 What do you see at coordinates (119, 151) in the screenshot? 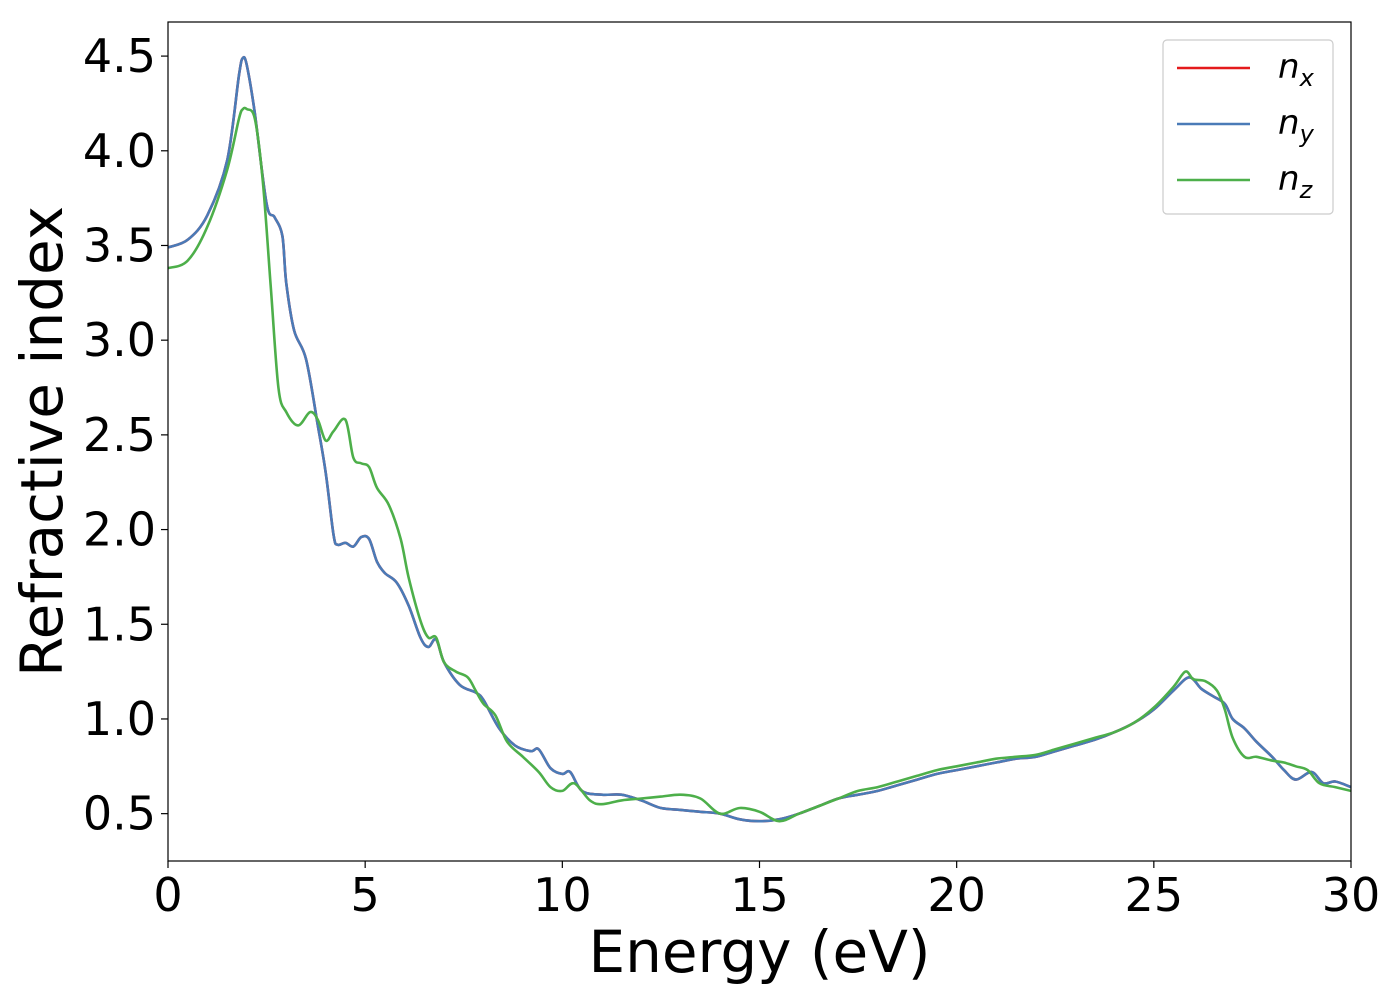
I see `y-tick-label: 4.0` at bounding box center [119, 151].